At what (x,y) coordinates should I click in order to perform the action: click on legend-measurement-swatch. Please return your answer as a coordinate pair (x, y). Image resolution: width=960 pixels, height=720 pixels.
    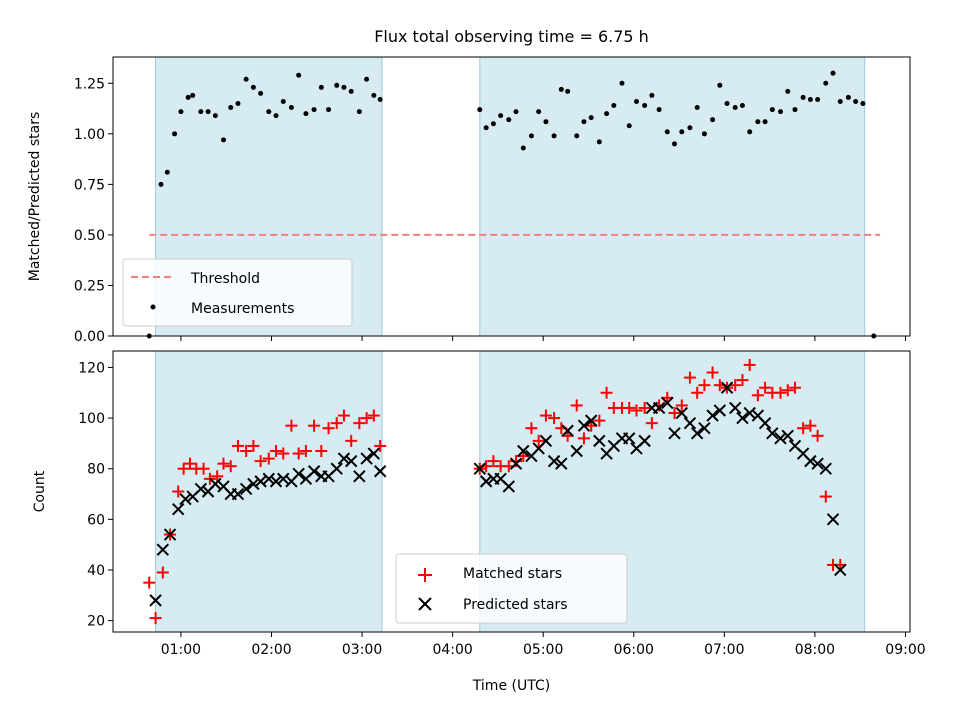
    Looking at the image, I should click on (153, 307).